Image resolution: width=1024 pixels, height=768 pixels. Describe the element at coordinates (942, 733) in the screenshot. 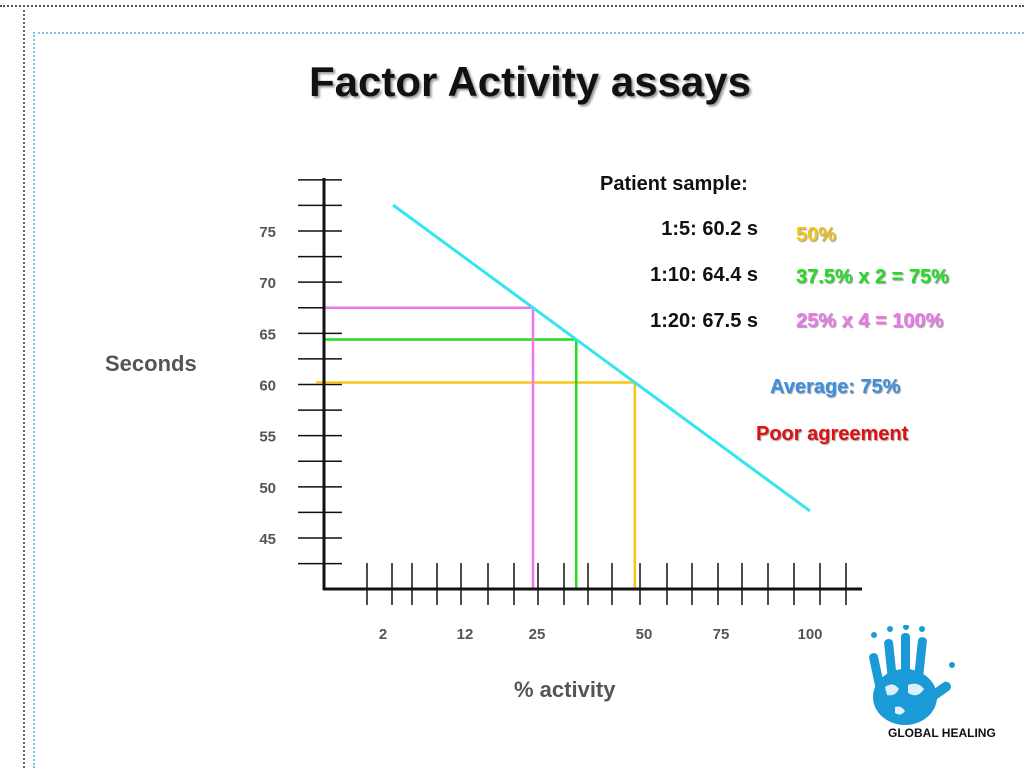

I see `logo-text: GLOBAL HEALING` at that location.